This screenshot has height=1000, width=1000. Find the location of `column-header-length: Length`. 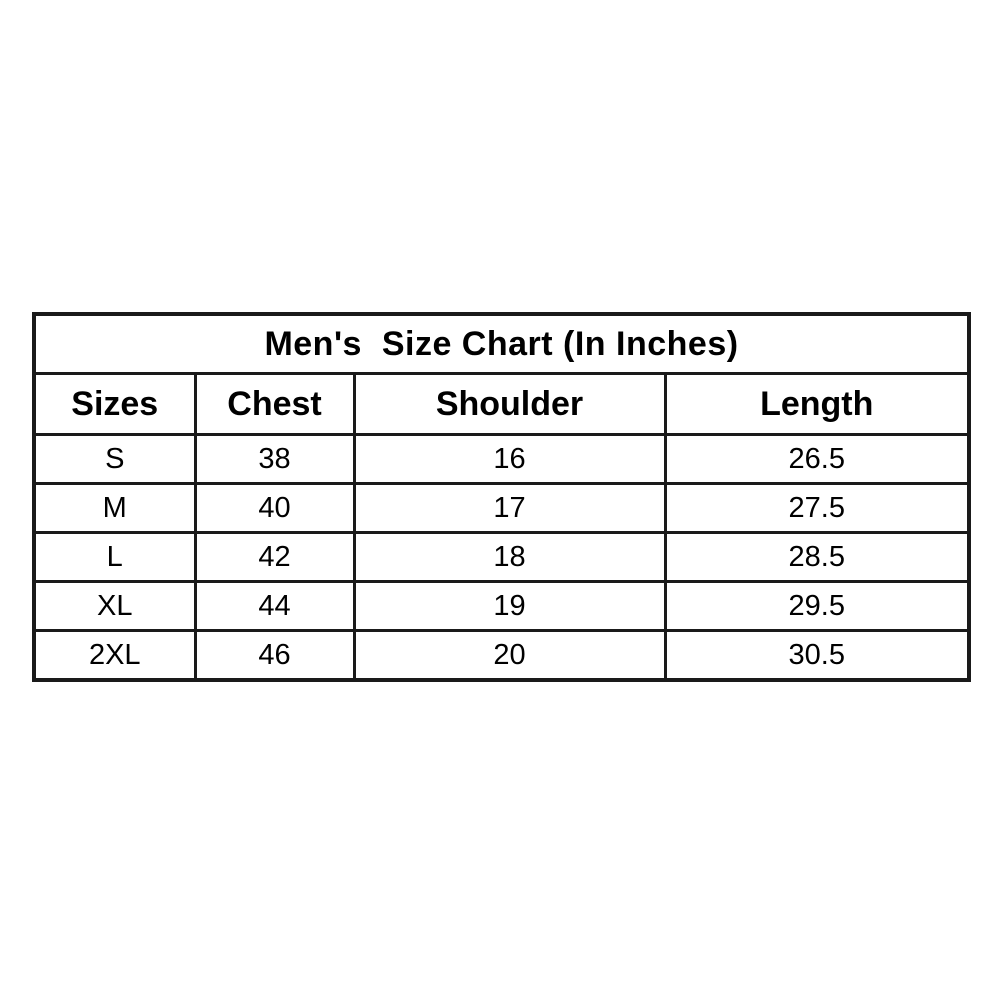

column-header-length: Length is located at coordinates (817, 404).